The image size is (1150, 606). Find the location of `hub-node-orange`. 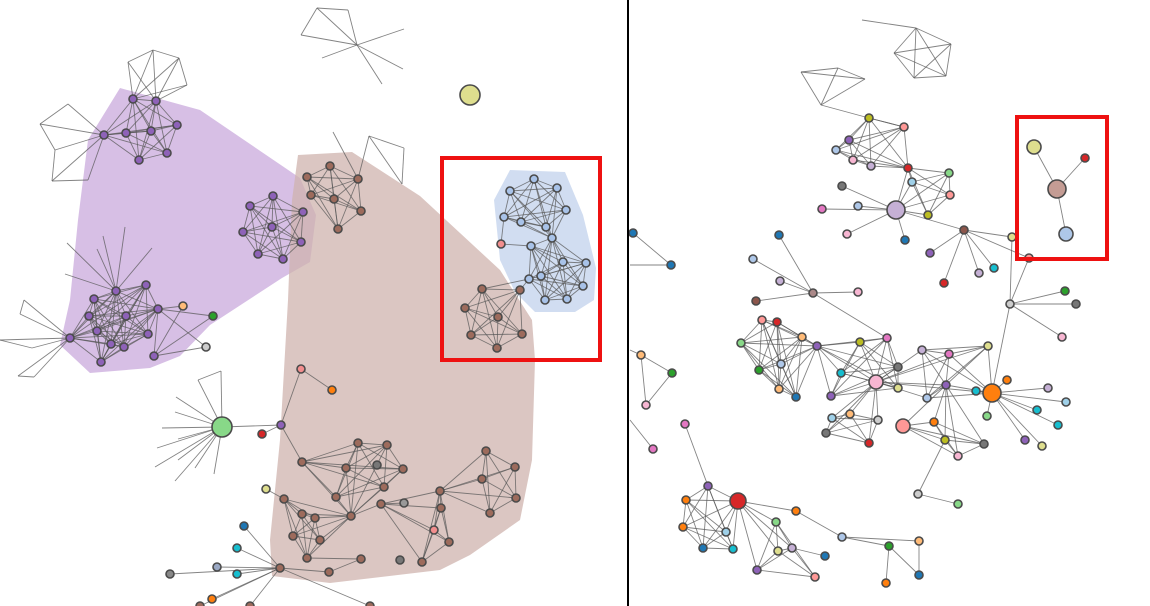

hub-node-orange is located at coordinates (992, 393).